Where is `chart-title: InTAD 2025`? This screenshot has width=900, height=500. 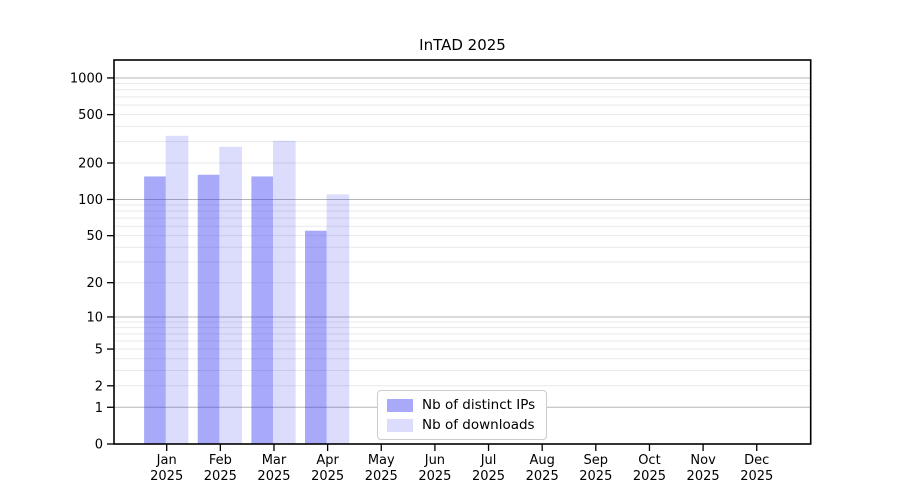
chart-title: InTAD 2025 is located at coordinates (462, 45).